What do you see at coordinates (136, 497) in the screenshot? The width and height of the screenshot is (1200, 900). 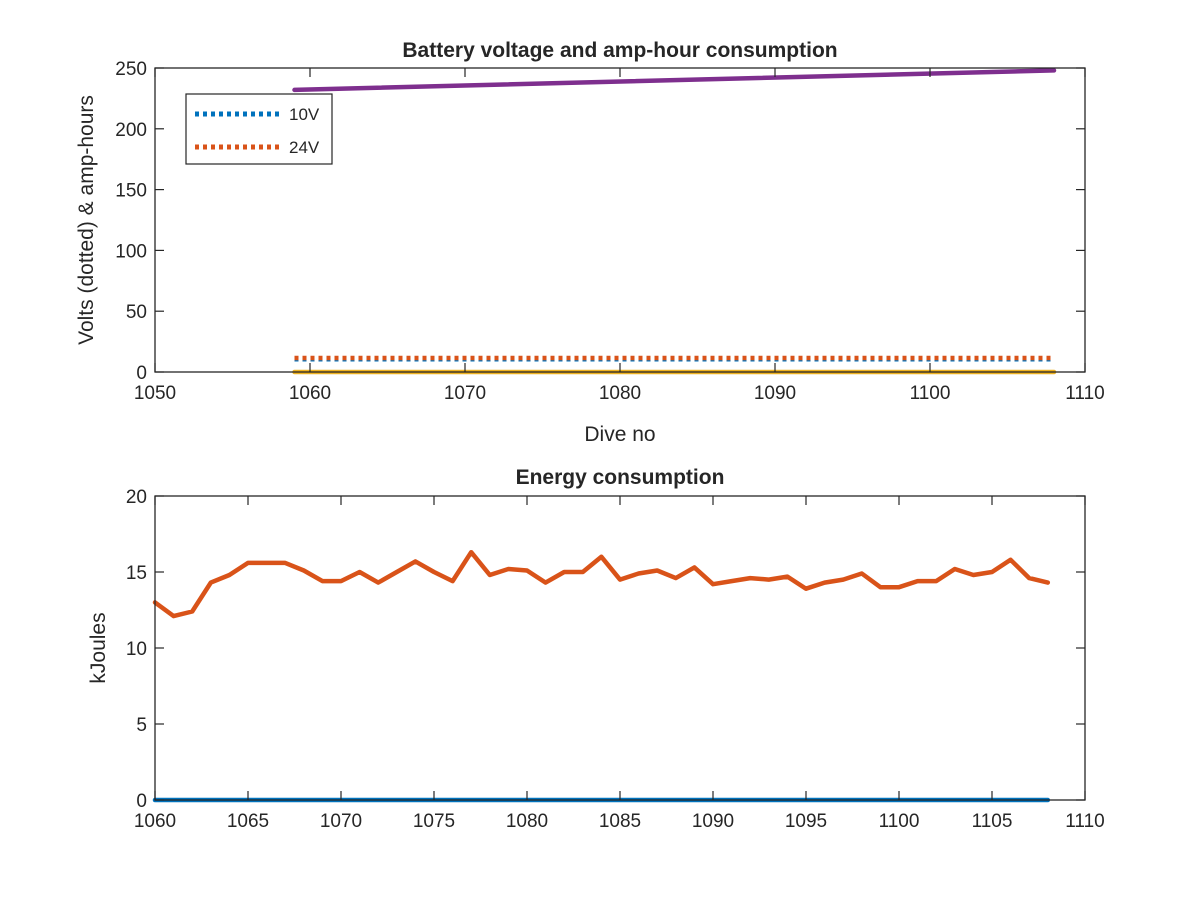 I see `y-tick-label: 20` at bounding box center [136, 497].